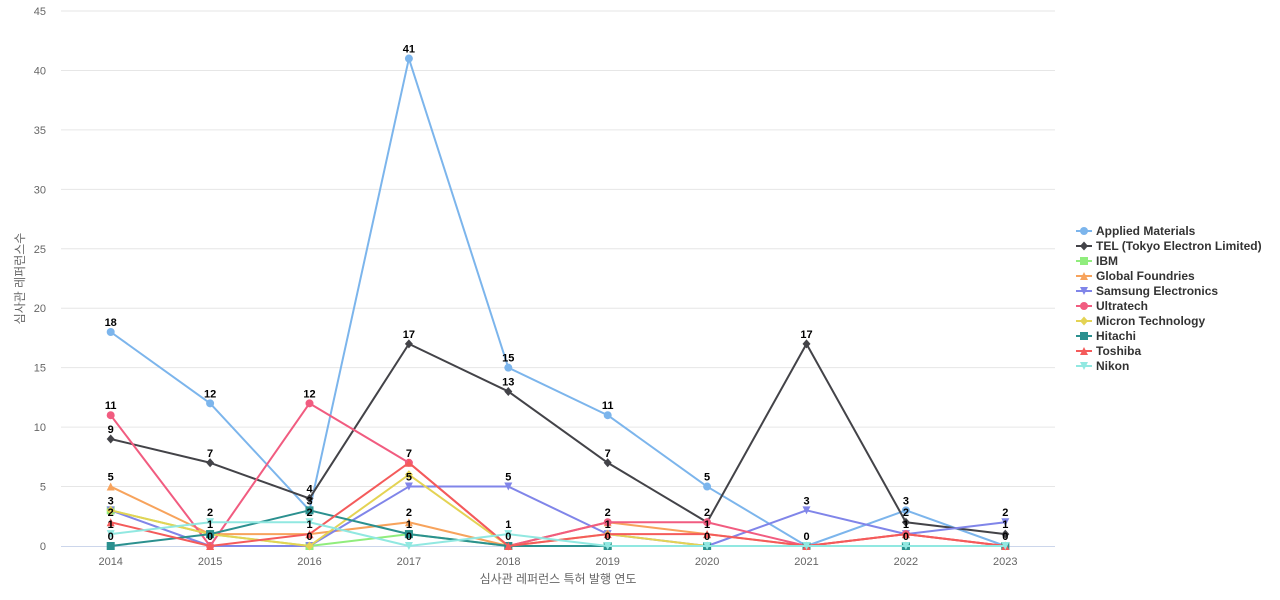  I want to click on legend-item: Nikon, so click(1102, 366).